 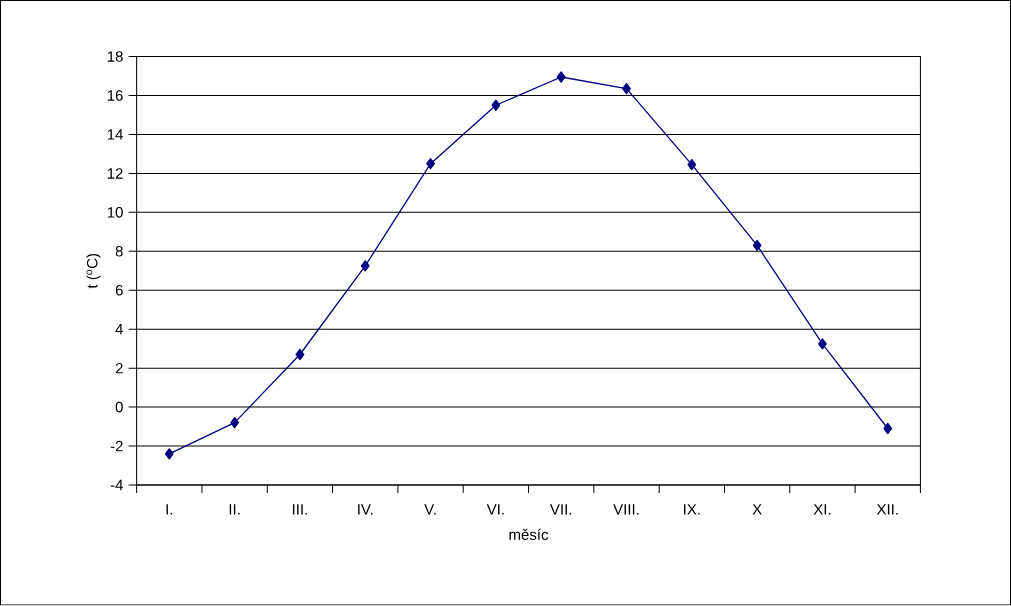 What do you see at coordinates (115, 134) in the screenshot?
I see `y-tick-label: 14` at bounding box center [115, 134].